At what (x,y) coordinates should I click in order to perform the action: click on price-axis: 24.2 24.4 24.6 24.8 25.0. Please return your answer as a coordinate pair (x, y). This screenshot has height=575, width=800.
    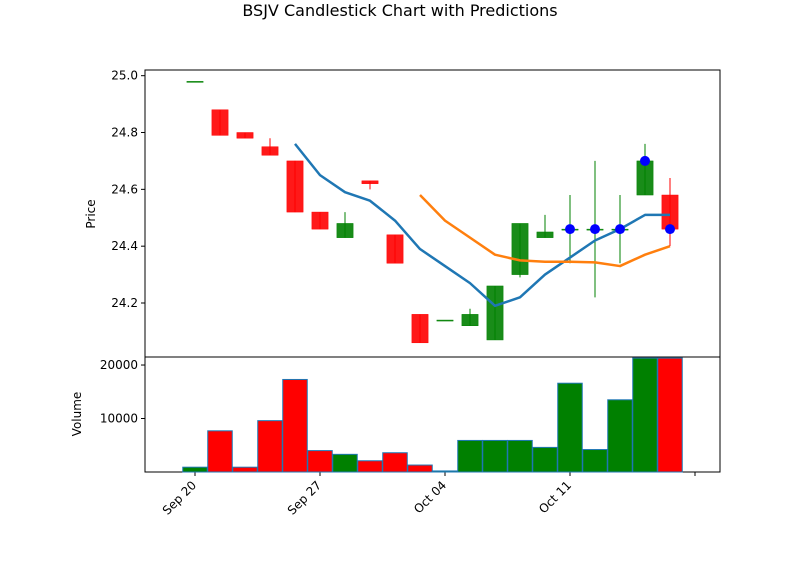
    Looking at the image, I should click on (128, 189).